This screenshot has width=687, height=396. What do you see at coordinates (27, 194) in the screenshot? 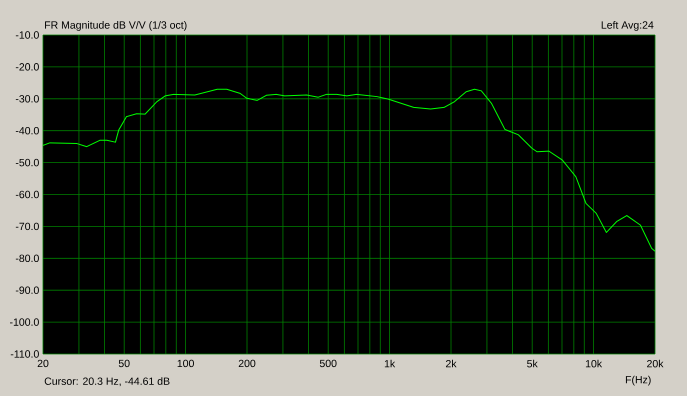
I see `y-tick-label: -60.0` at bounding box center [27, 194].